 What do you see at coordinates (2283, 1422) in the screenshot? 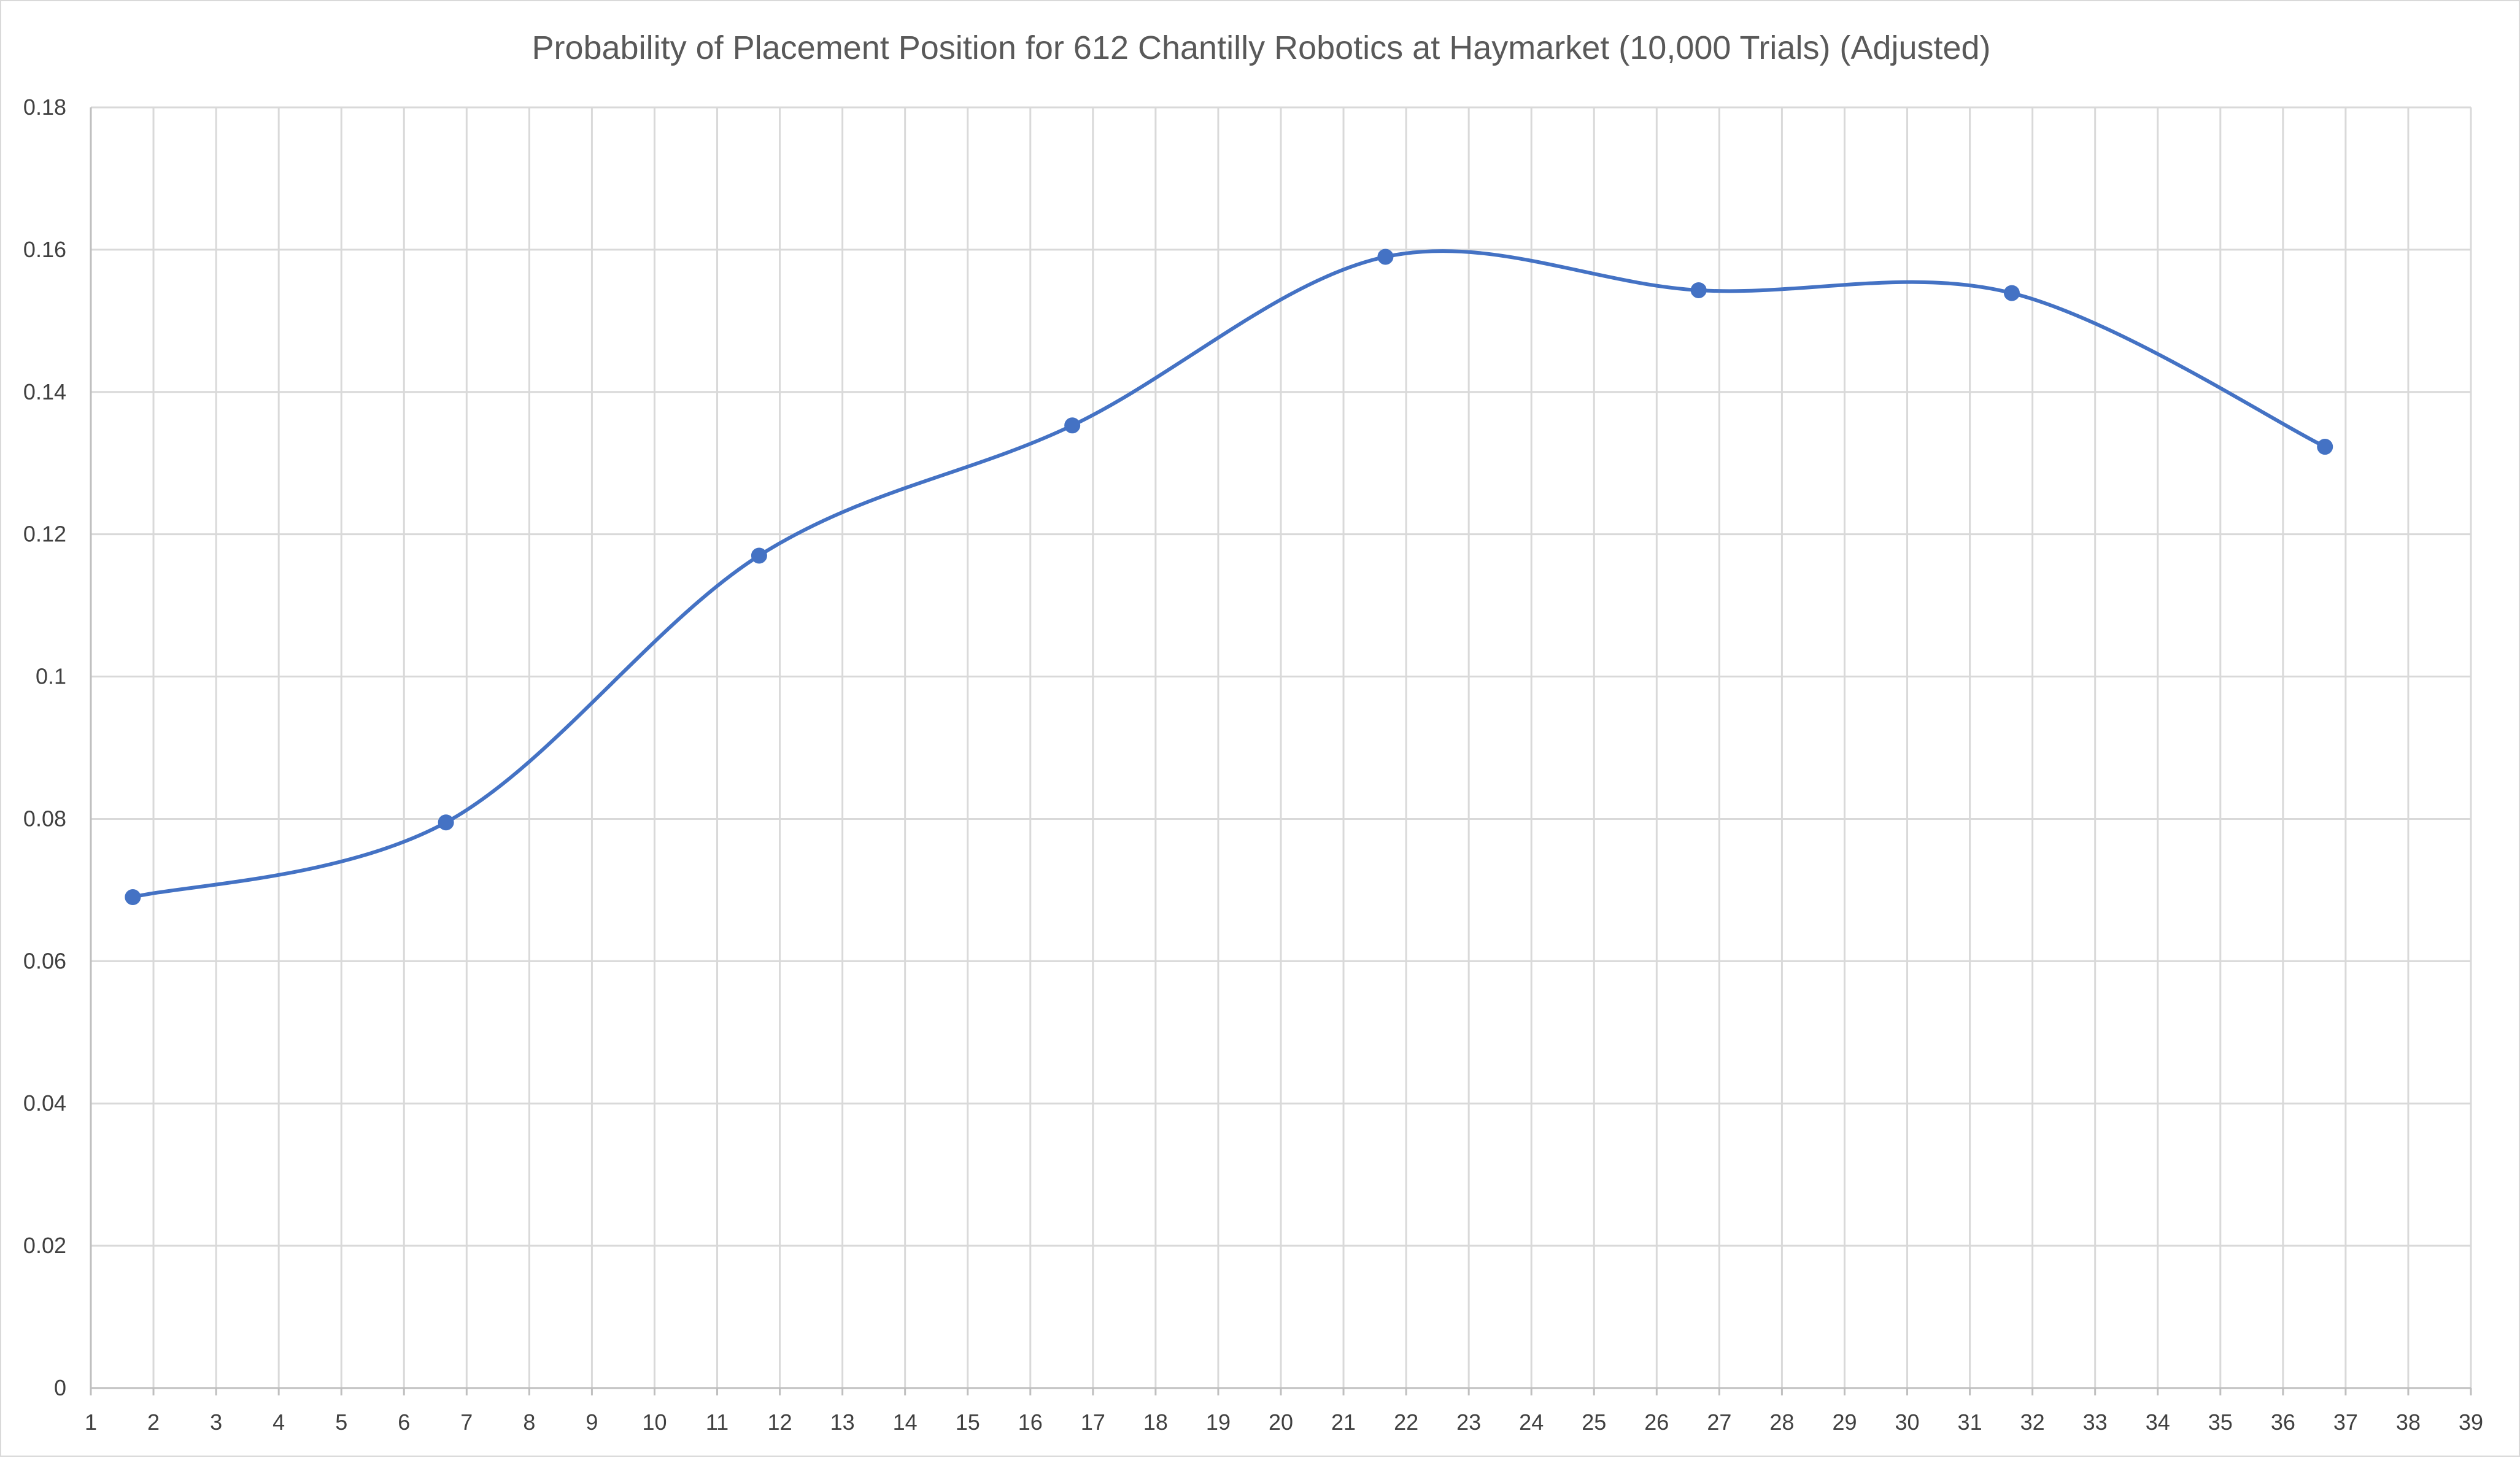
I see `x-tick-label: 36` at bounding box center [2283, 1422].